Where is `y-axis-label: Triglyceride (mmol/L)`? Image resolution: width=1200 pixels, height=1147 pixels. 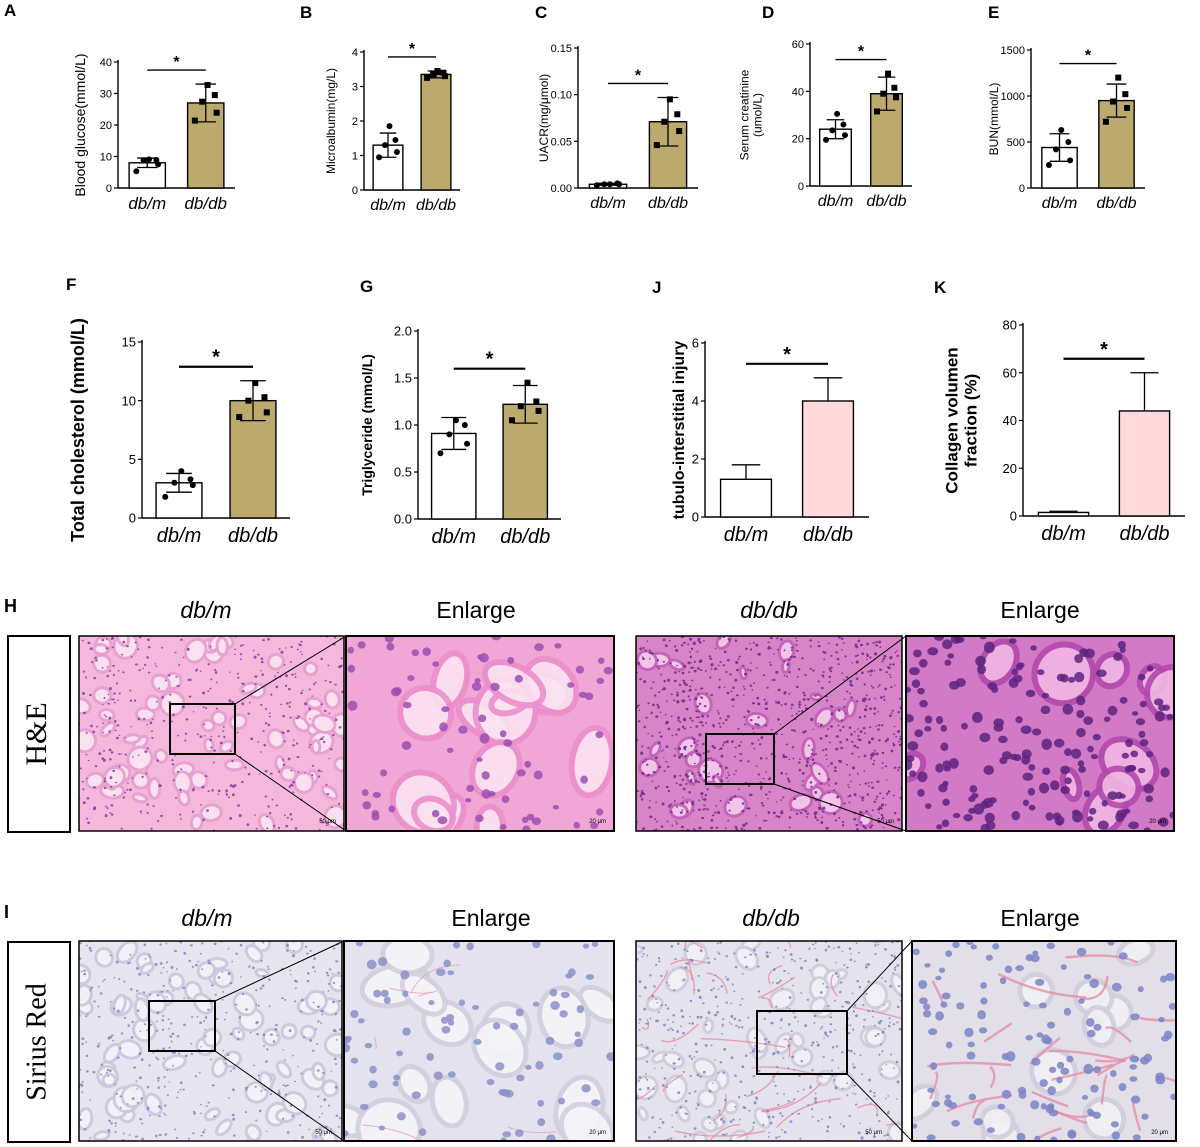
y-axis-label: Triglyceride (mmol/L) is located at coordinates (367, 425).